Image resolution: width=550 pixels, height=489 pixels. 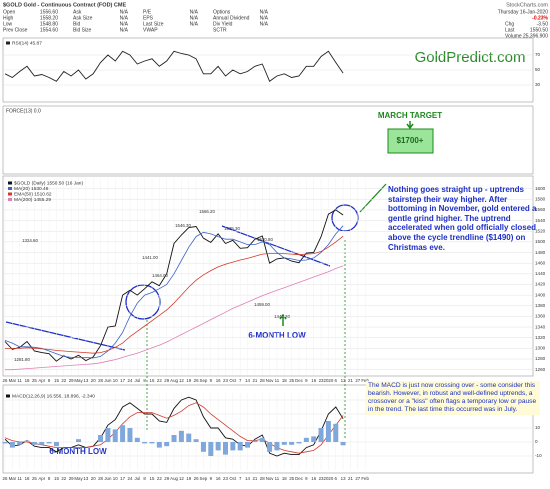 What do you see at coordinates (76, 24) in the screenshot?
I see `stat-label: Bid` at bounding box center [76, 24].